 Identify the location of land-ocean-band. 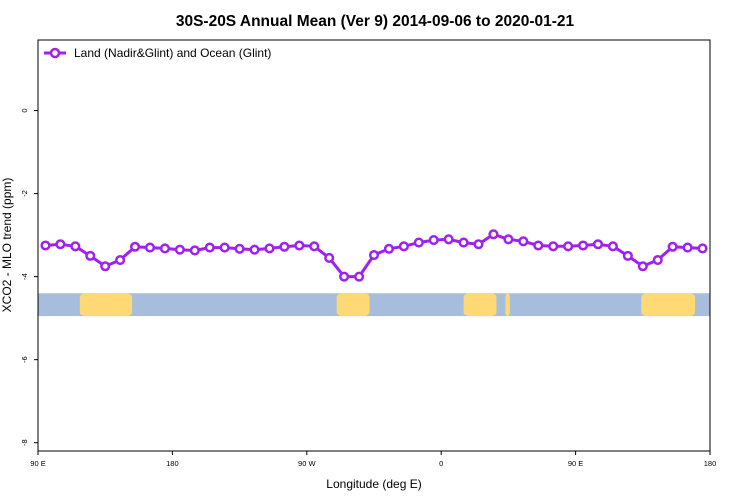
(374, 305).